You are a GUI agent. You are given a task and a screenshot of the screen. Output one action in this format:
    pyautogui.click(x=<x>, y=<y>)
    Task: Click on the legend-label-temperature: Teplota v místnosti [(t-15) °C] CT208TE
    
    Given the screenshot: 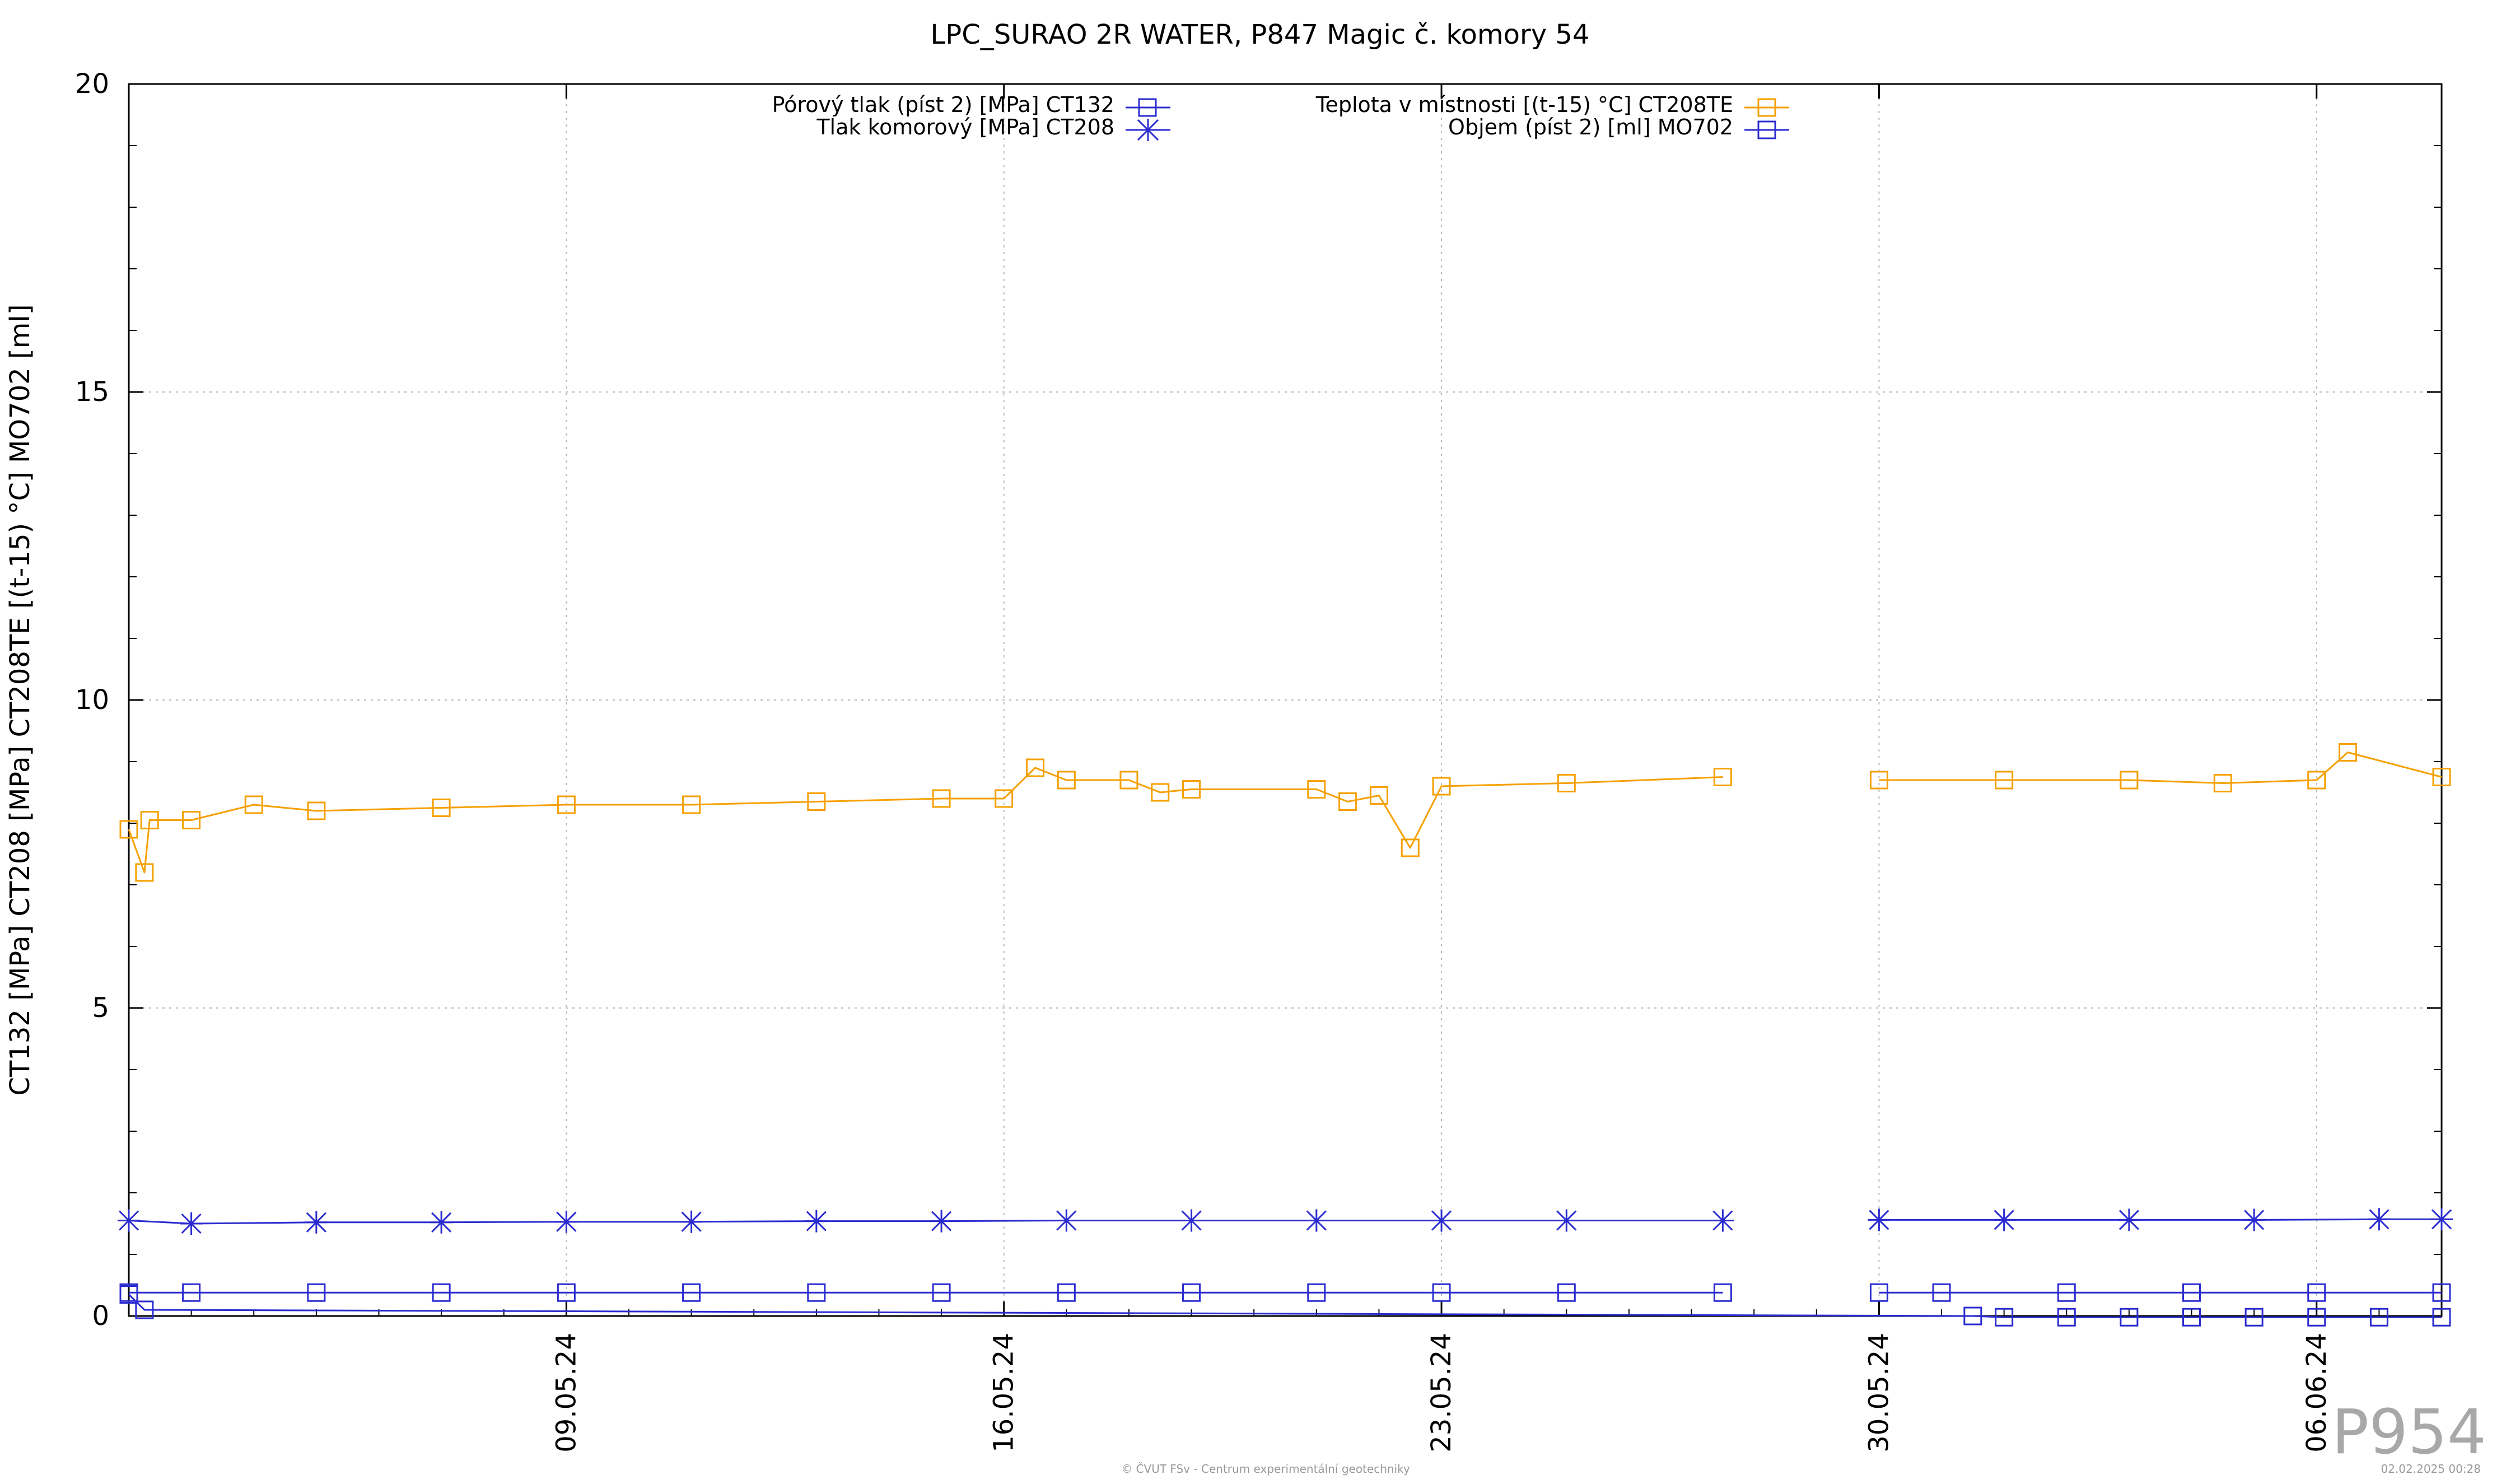 What is the action you would take?
    pyautogui.click(x=1524, y=105)
    